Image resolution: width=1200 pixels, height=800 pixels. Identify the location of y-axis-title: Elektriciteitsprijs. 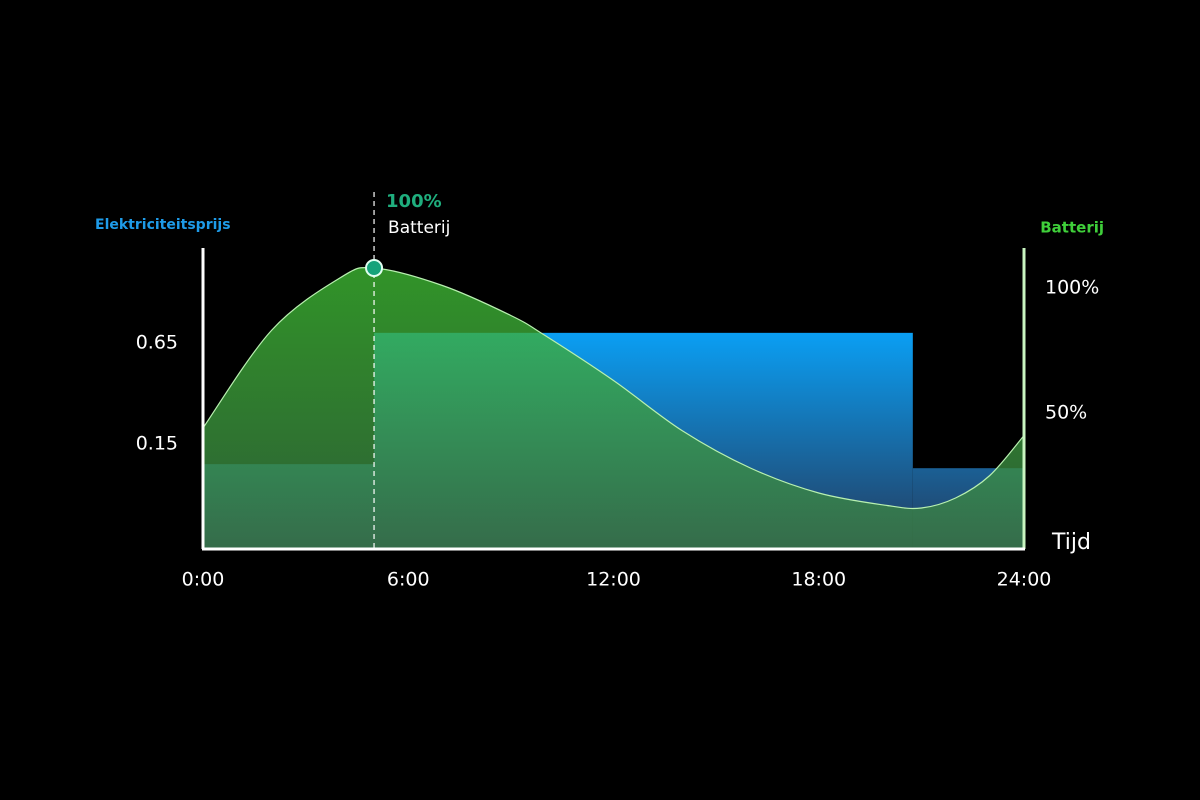
(163, 225).